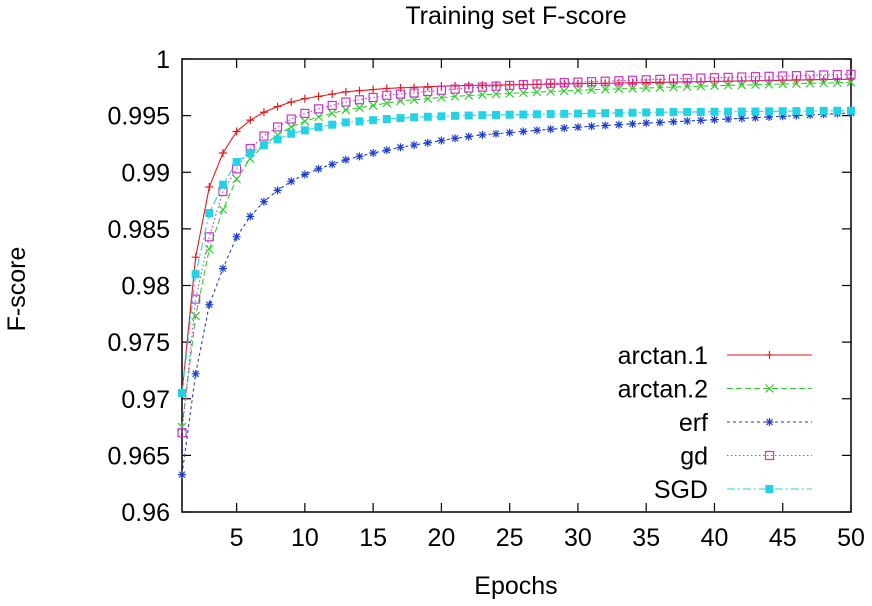  Describe the element at coordinates (715, 538) in the screenshot. I see `x-tick-label: 40` at that location.